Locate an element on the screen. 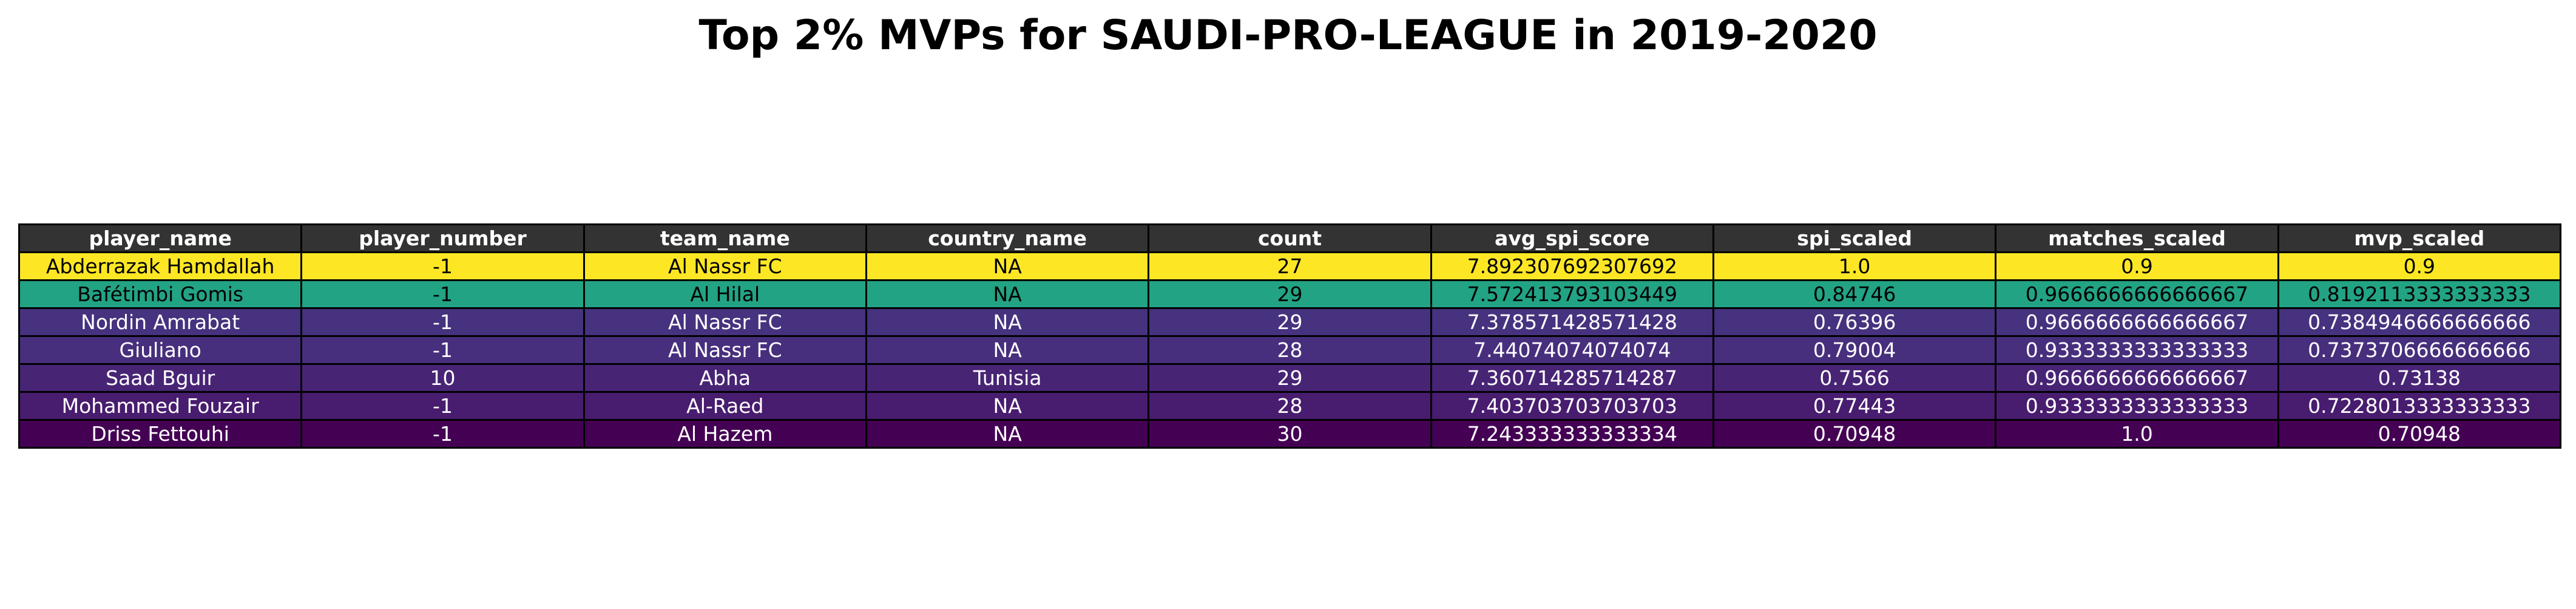  table-cell: 7.243333333333334 is located at coordinates (1572, 434).